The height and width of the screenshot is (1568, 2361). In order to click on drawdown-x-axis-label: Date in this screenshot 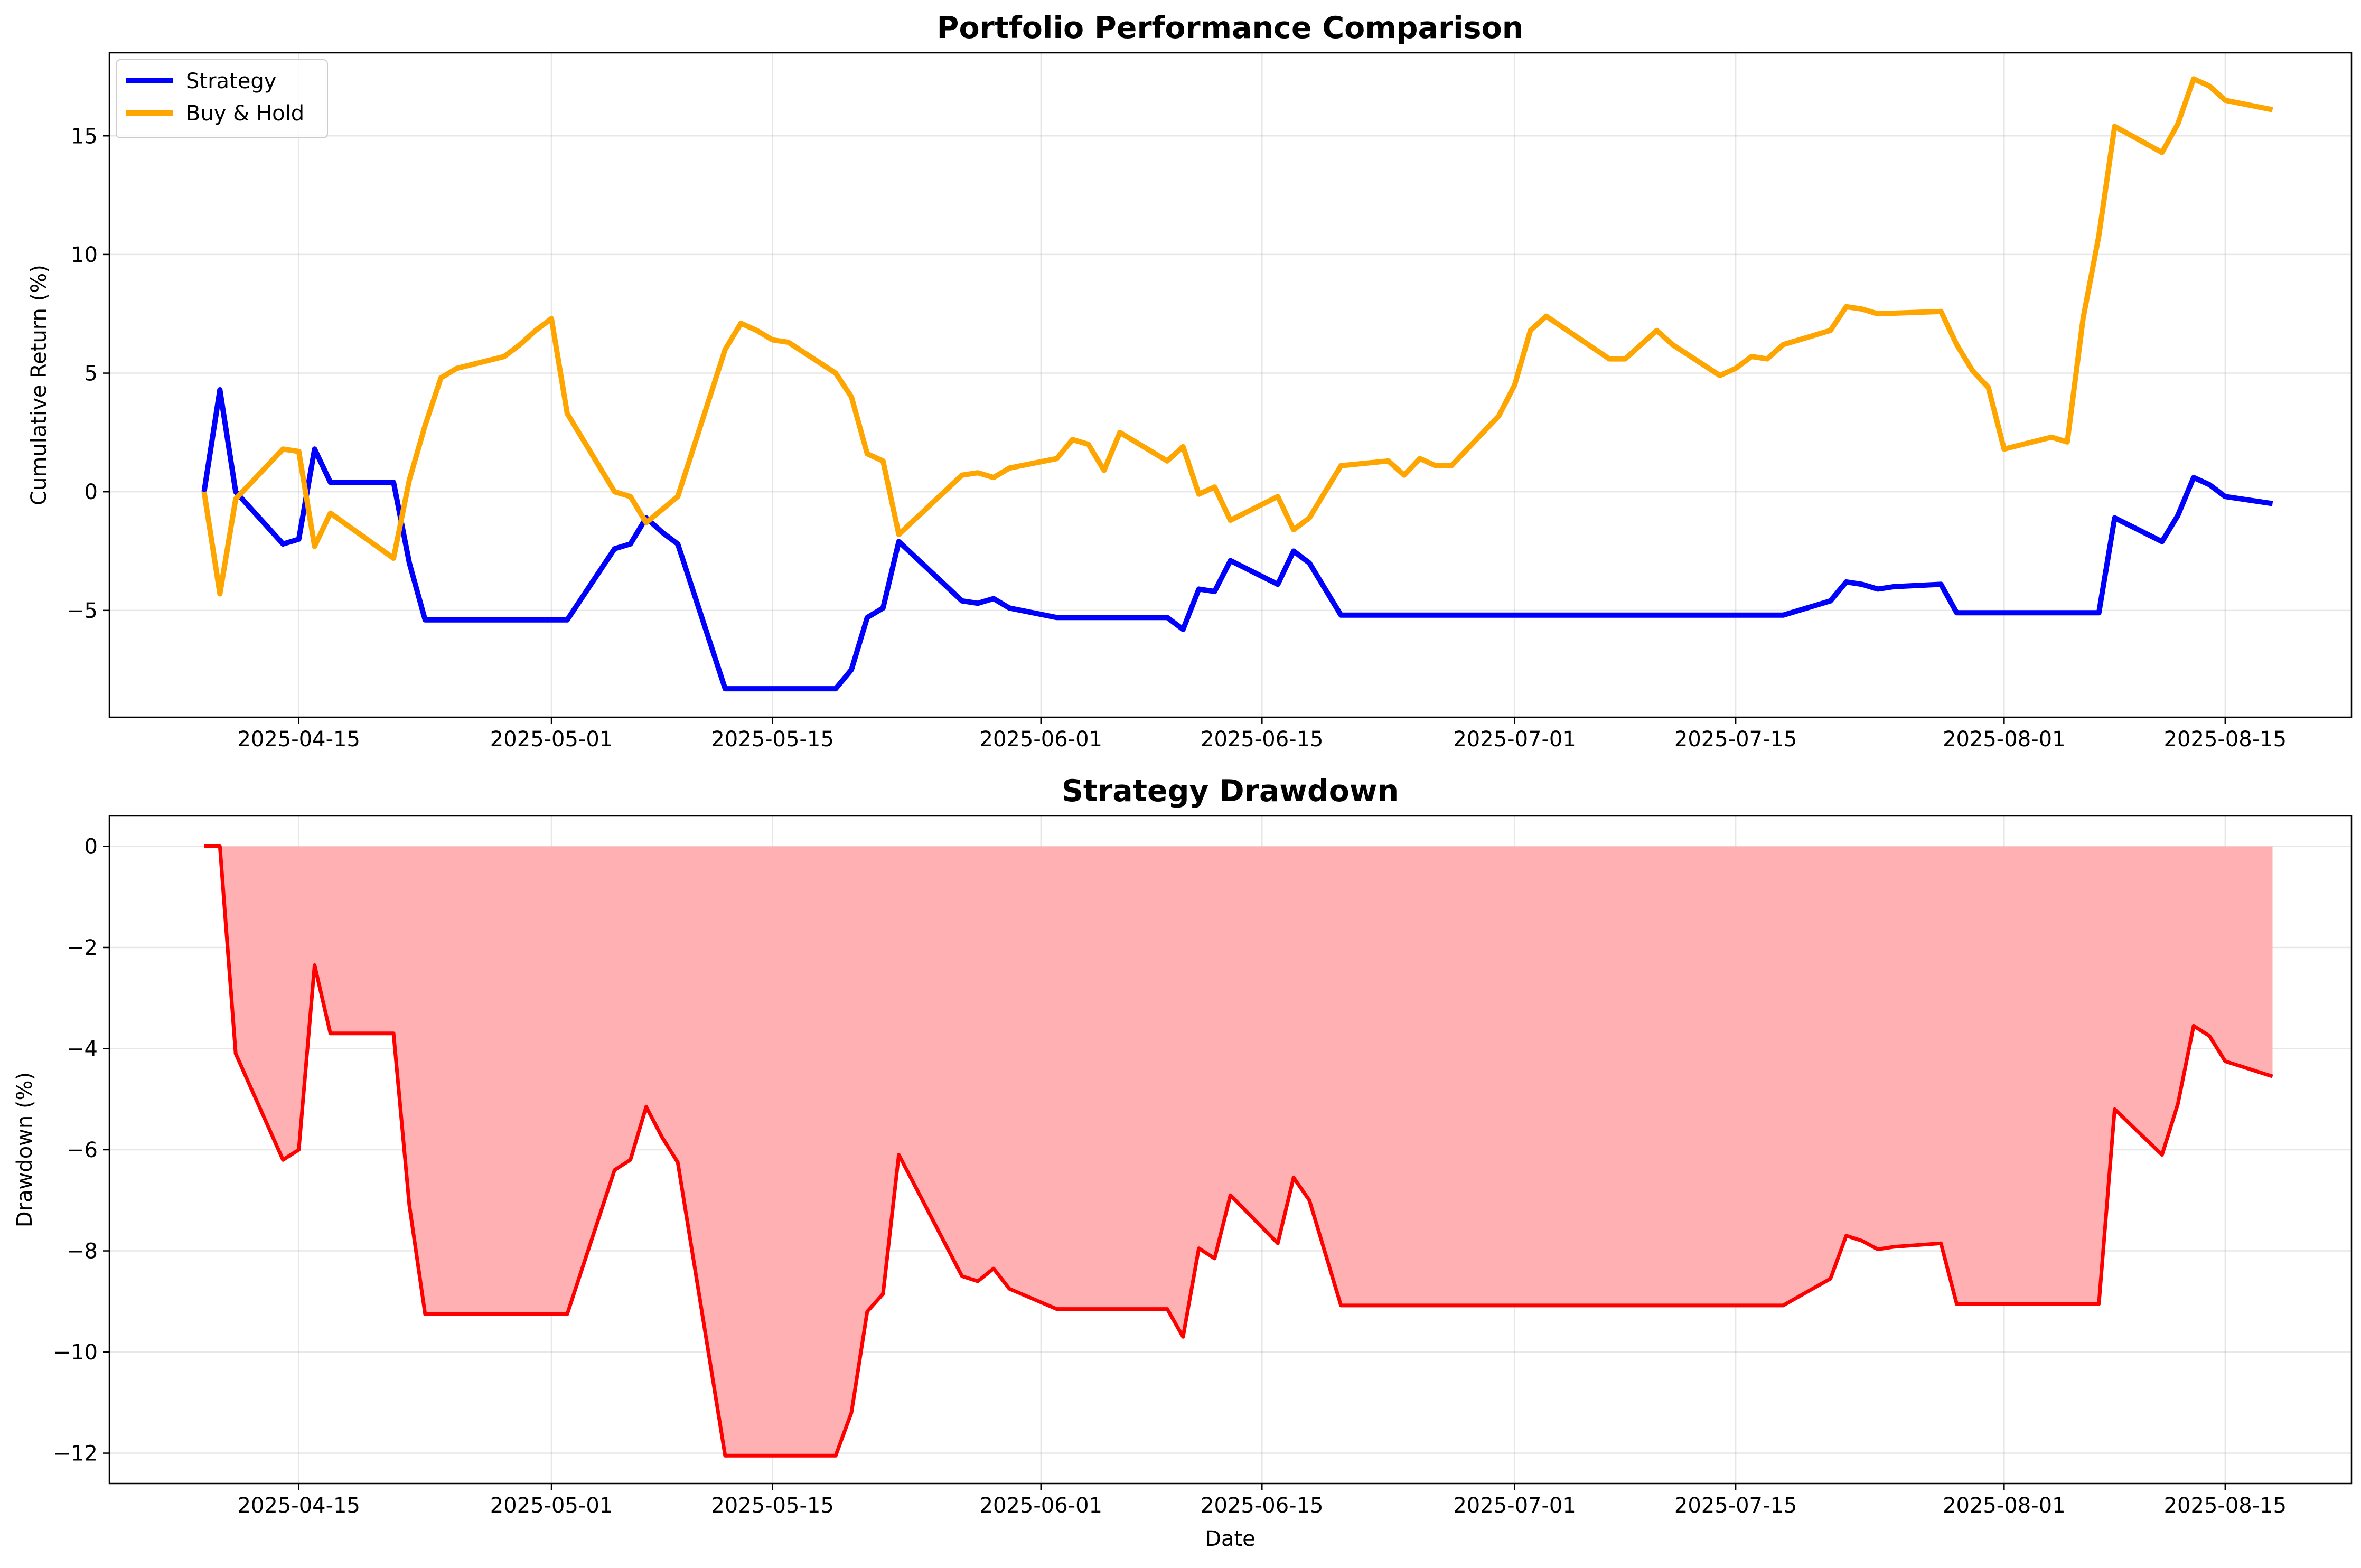, I will do `click(1231, 1539)`.